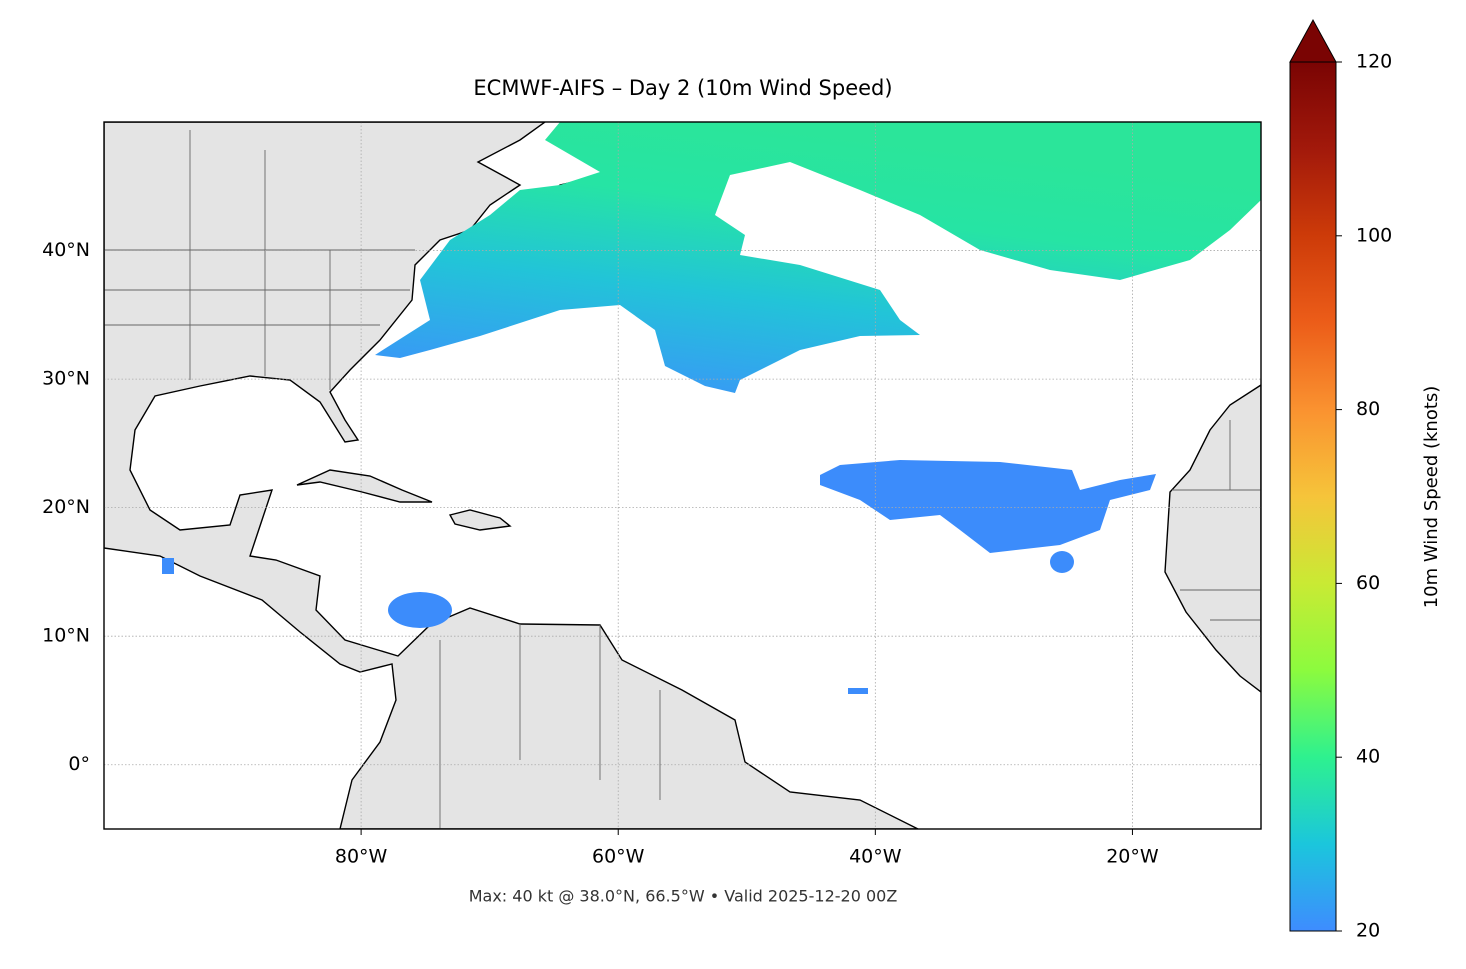  I want to click on x-tick-label: 20°W, so click(1132, 857).